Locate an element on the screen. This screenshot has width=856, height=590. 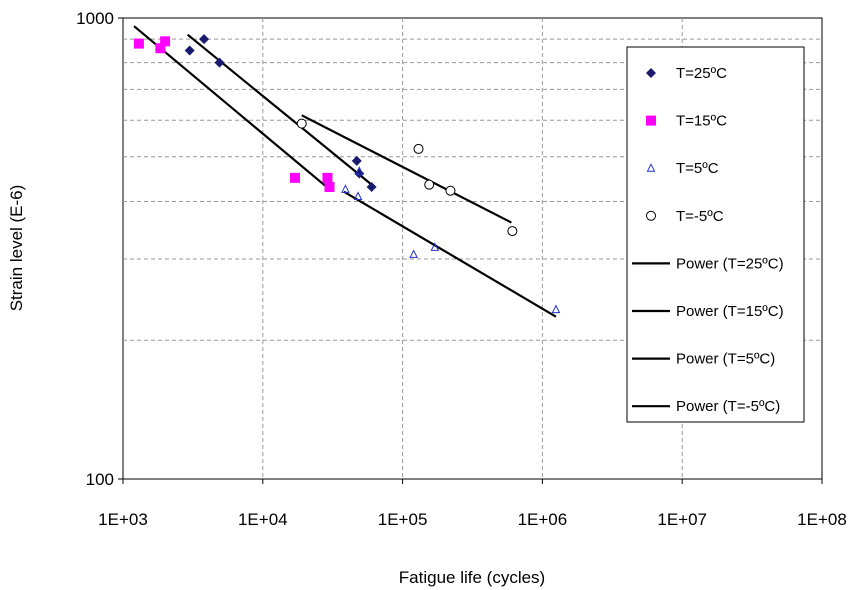
x-axis-label: Fatigue life (cycles) is located at coordinates (472, 577).